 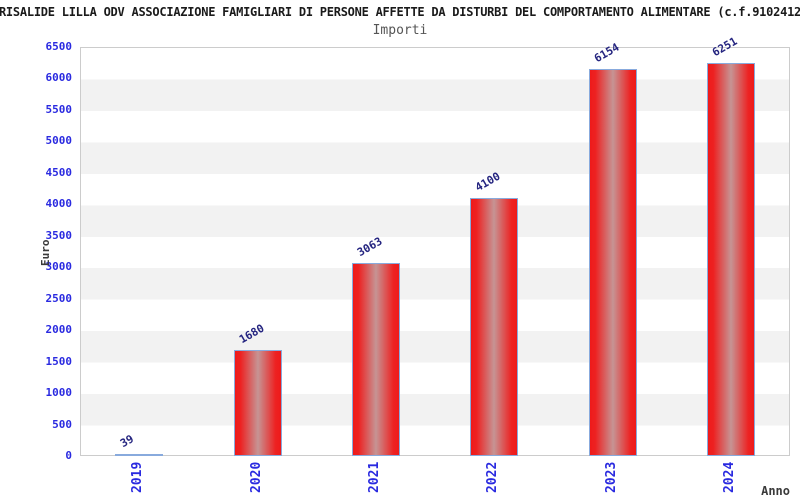 What do you see at coordinates (59, 141) in the screenshot?
I see `y-tick-label: 5000` at bounding box center [59, 141].